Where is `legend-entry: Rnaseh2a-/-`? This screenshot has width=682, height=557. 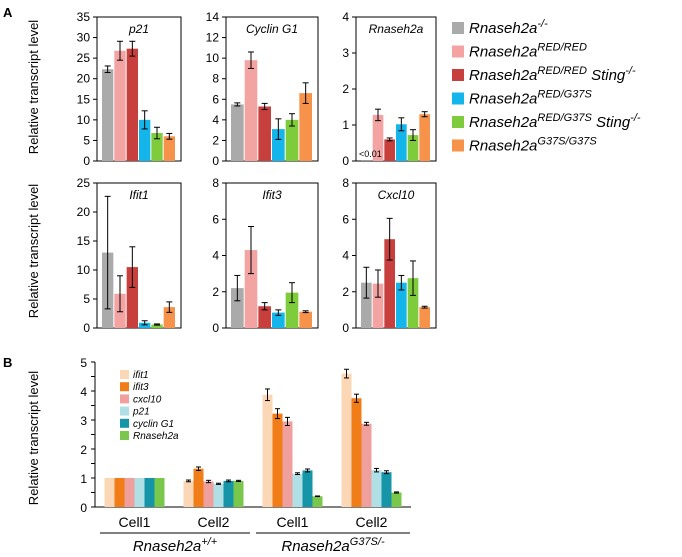
legend-entry: Rnaseh2a-/- is located at coordinates (508, 27).